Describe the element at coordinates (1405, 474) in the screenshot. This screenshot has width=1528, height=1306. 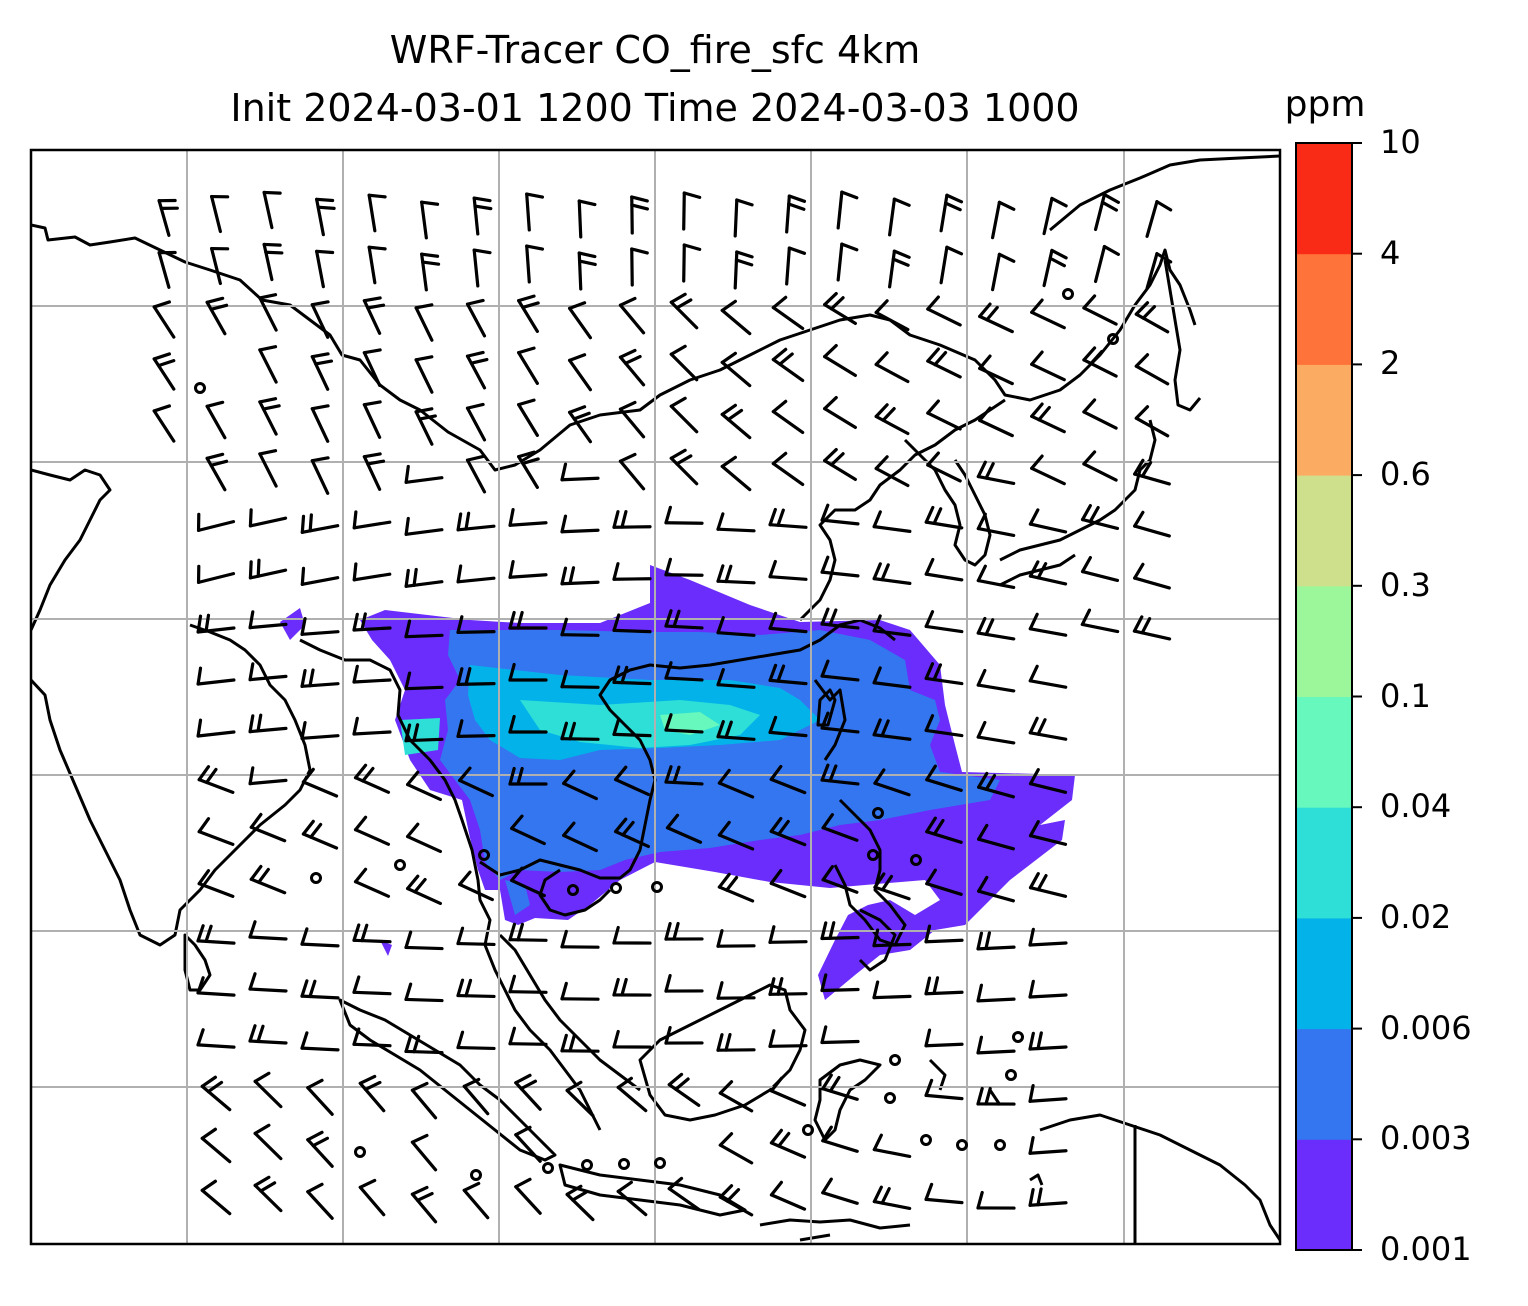
I see `colorbar-tick-label: 0.6` at that location.